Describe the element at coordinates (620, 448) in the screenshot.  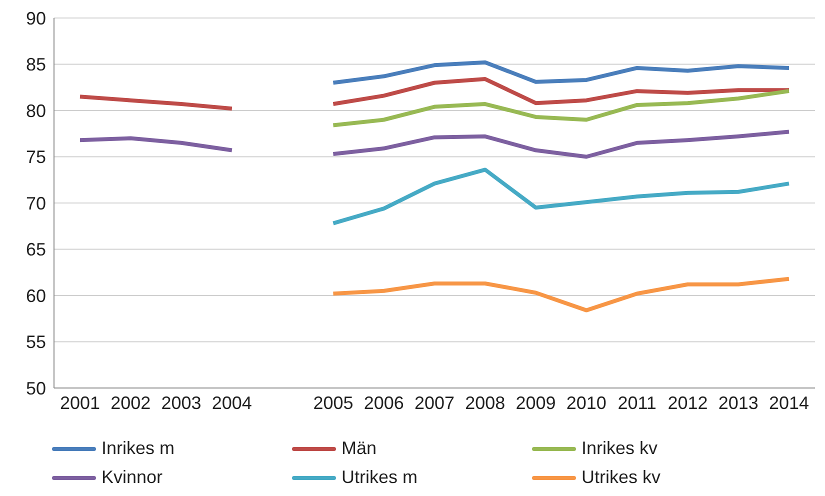
I see `legend-label: Inrikes kv` at that location.